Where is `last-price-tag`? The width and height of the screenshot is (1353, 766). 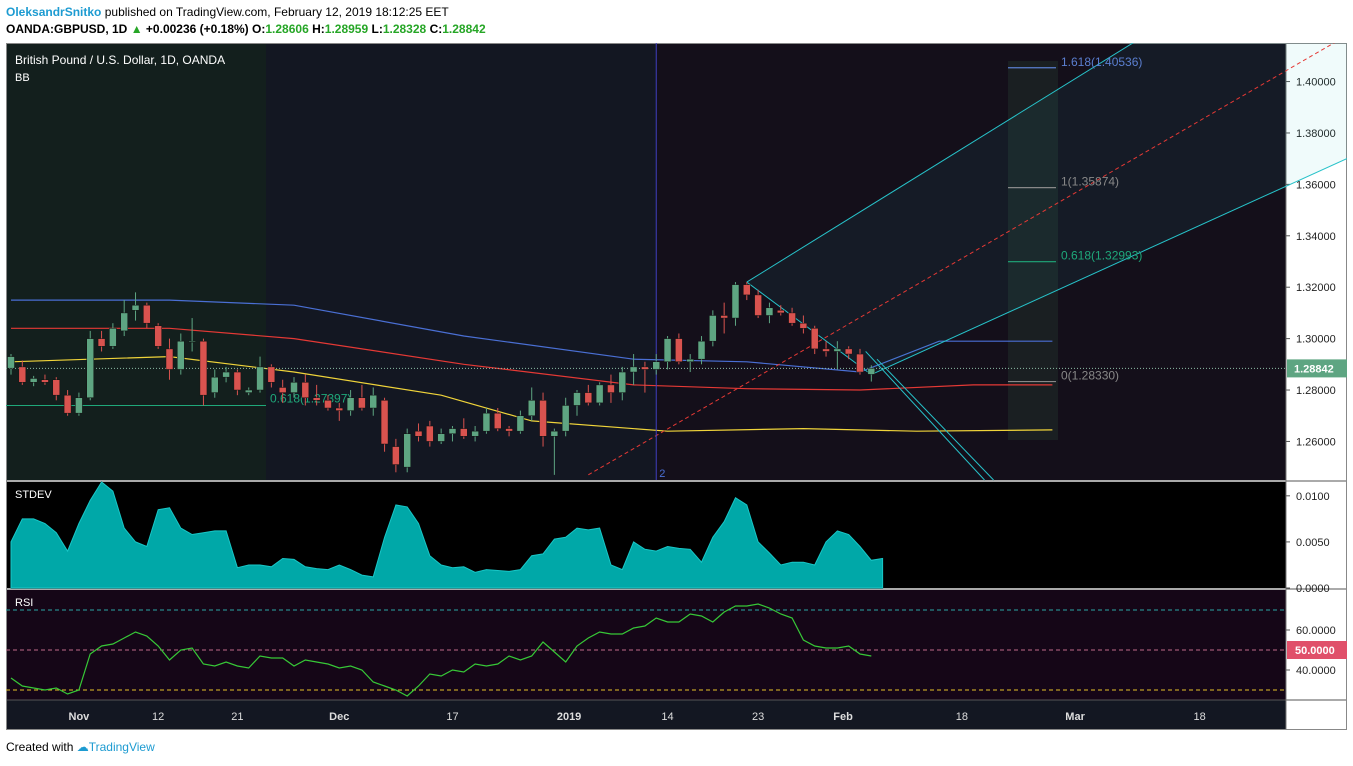 last-price-tag is located at coordinates (1317, 368).